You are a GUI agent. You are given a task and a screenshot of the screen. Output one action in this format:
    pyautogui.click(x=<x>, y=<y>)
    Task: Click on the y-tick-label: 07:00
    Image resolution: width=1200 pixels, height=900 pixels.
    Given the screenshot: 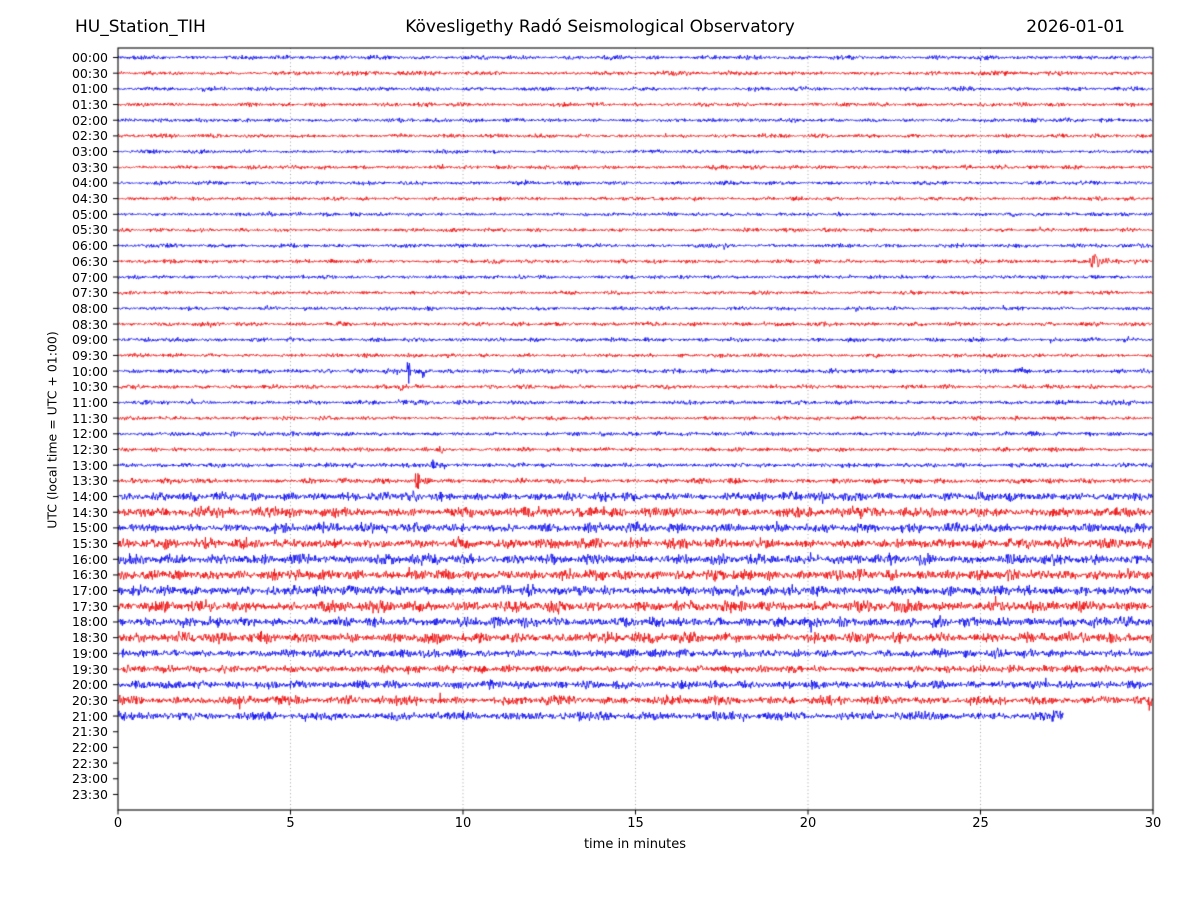 What is the action you would take?
    pyautogui.click(x=89, y=277)
    